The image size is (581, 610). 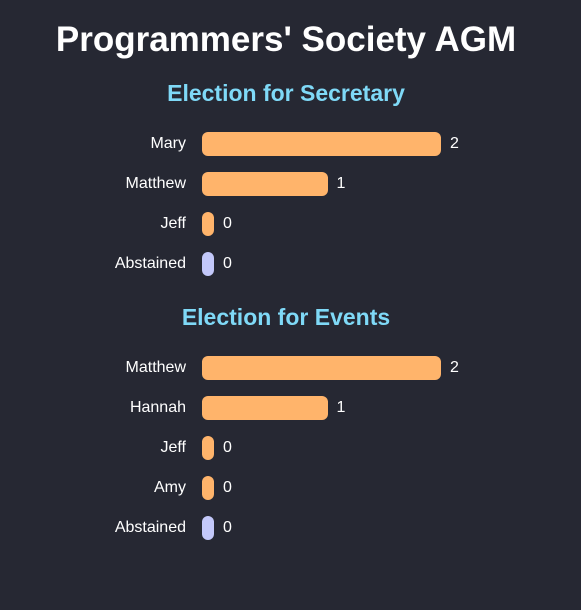 I want to click on page-title: Programmers' Society AGM, so click(x=286, y=39).